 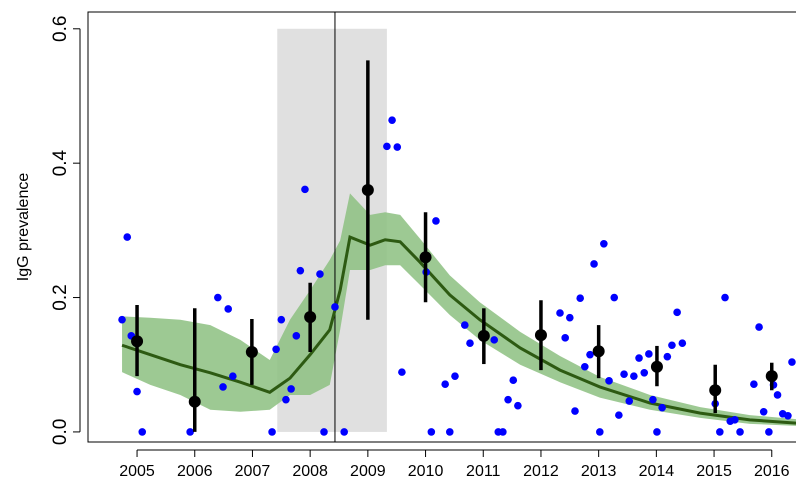 What do you see at coordinates (599, 471) in the screenshot?
I see `x-tick-label: 2013` at bounding box center [599, 471].